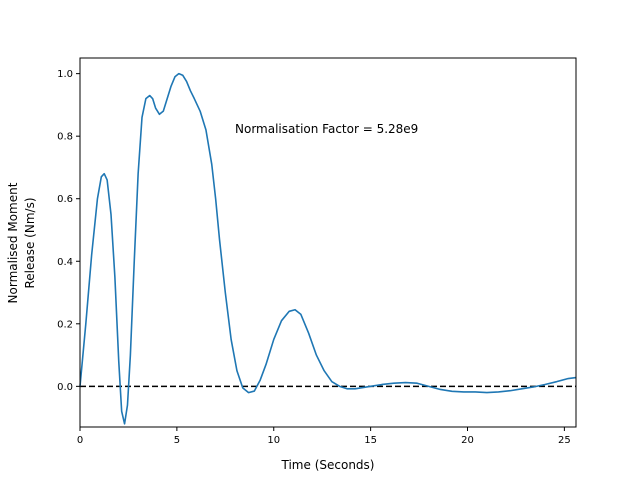 Image resolution: width=640 pixels, height=480 pixels. What do you see at coordinates (30, 242) in the screenshot?
I see `y-axis-label-line-2: Release (Nm/s)` at bounding box center [30, 242].